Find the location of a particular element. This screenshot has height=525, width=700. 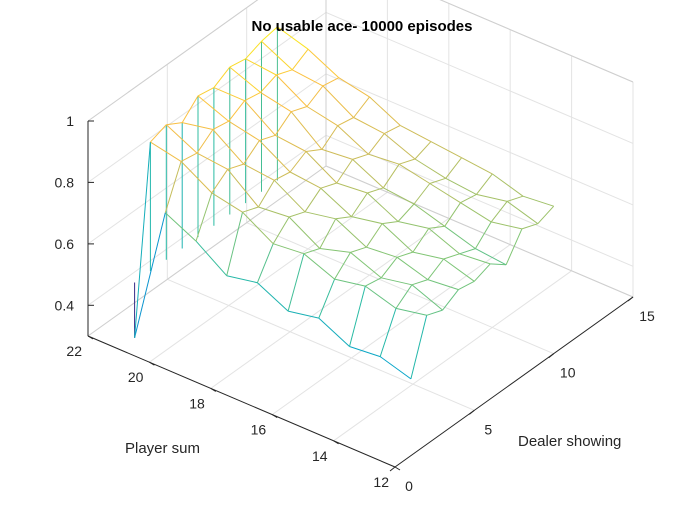

chart-surface-stems is located at coordinates (206, 182).